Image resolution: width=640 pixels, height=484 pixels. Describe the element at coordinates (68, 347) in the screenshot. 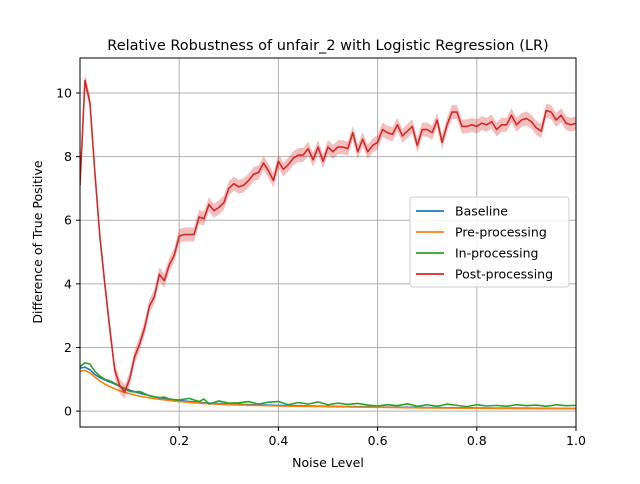

I see `y-tick-label: 2` at that location.